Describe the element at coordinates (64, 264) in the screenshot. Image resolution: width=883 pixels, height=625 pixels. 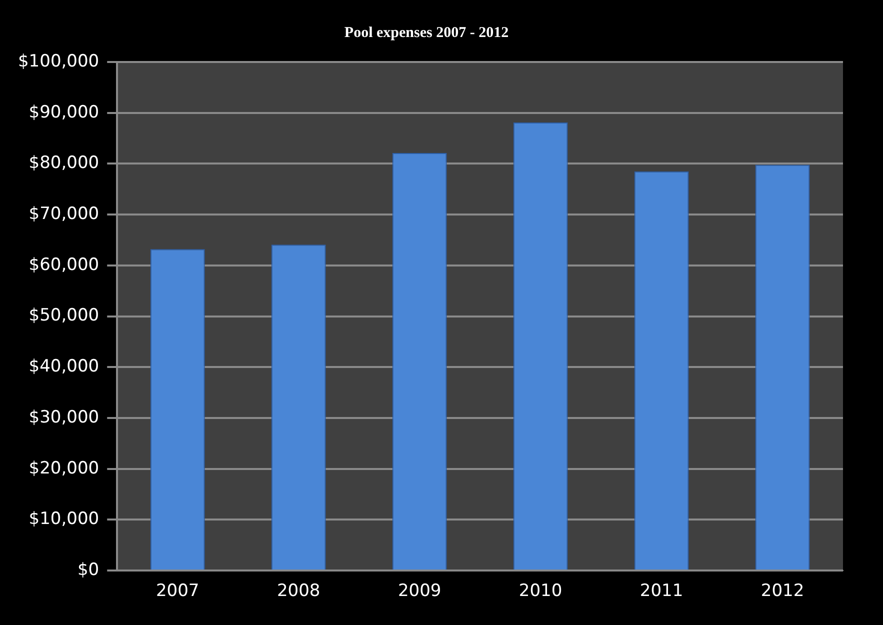
I see `y-tick-label: $60,000` at that location.